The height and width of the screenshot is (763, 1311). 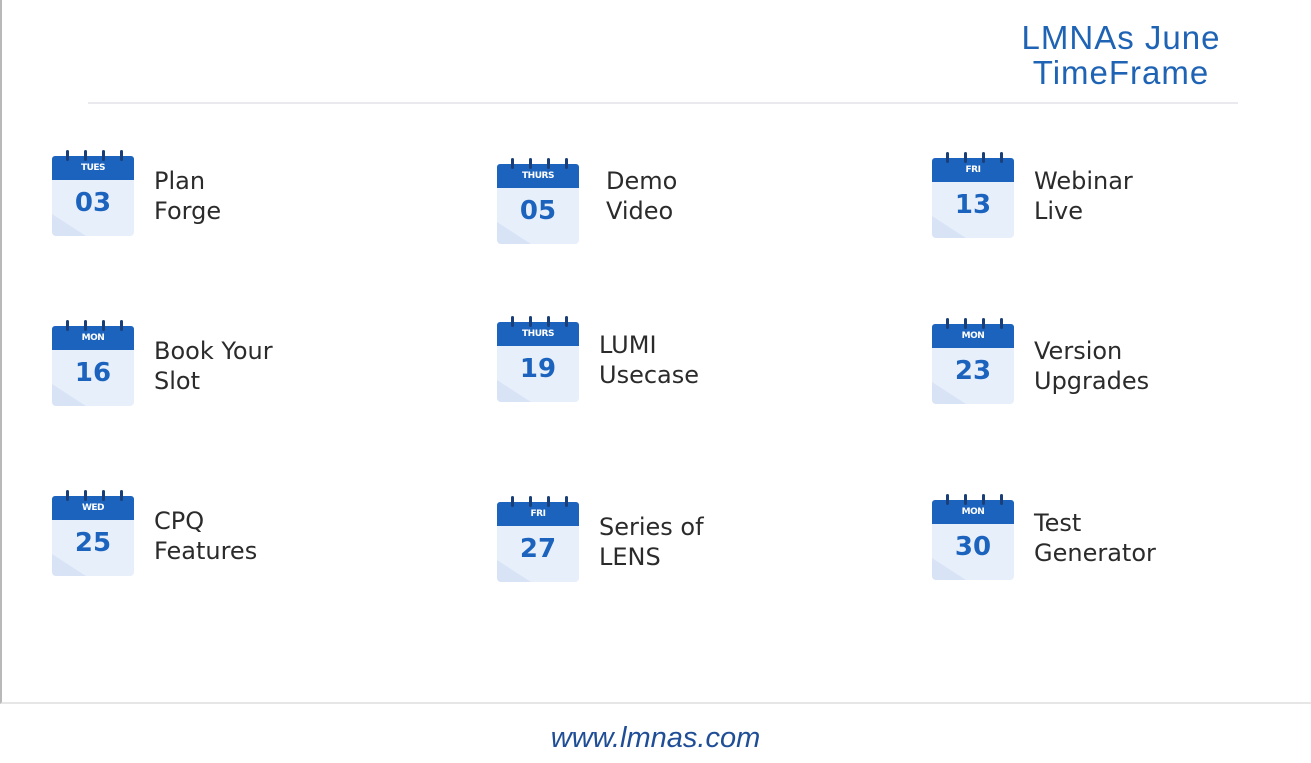 What do you see at coordinates (179, 521) in the screenshot?
I see `event-label-line-1: CPQ` at bounding box center [179, 521].